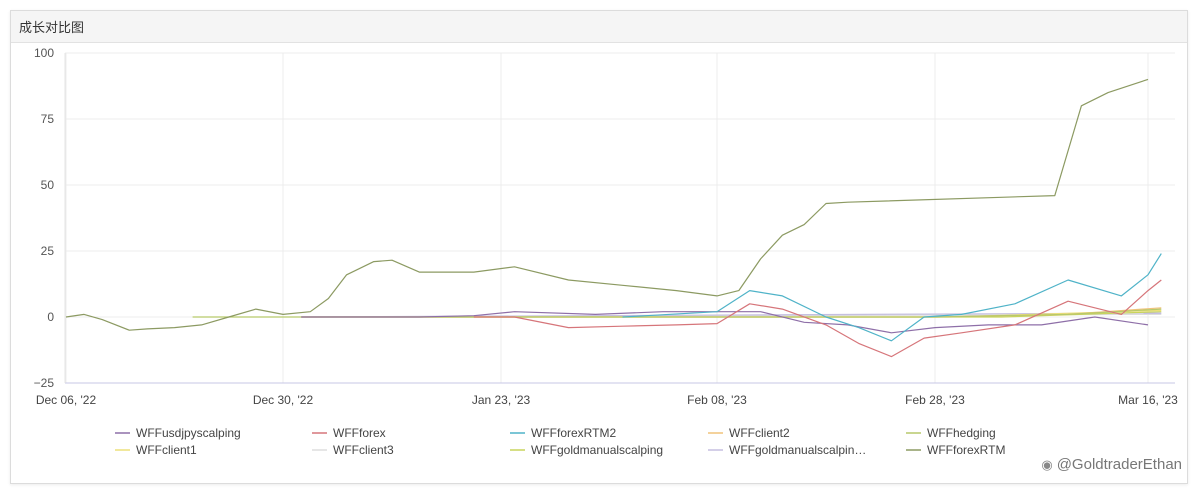 The width and height of the screenshot is (1198, 495). What do you see at coordinates (759, 433) in the screenshot?
I see `legend-label: WFFclient2` at bounding box center [759, 433].